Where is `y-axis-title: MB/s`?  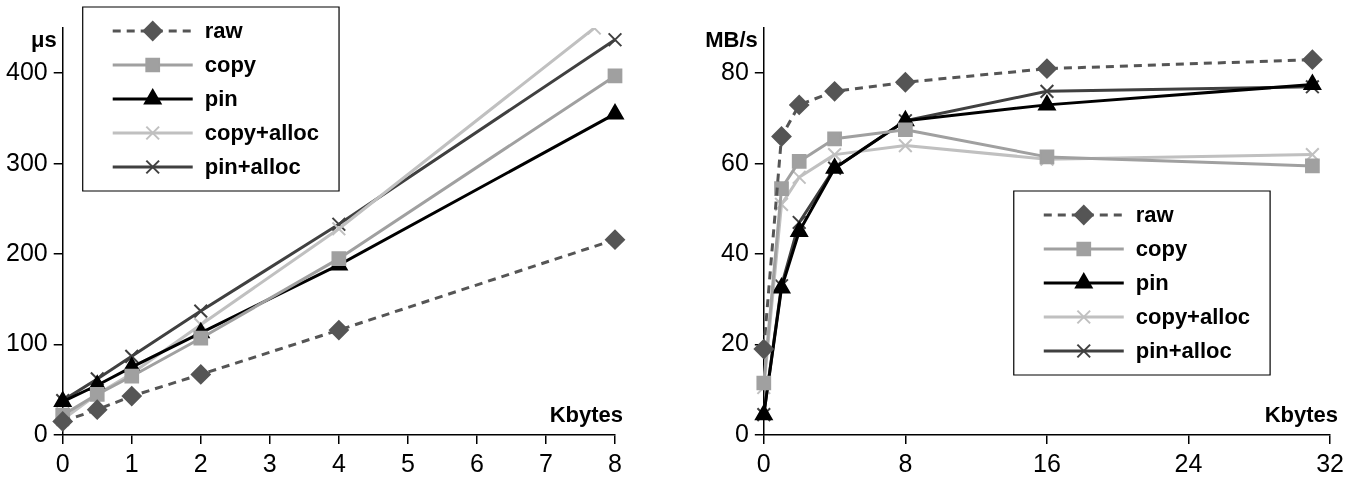 y-axis-title: MB/s is located at coordinates (731, 40).